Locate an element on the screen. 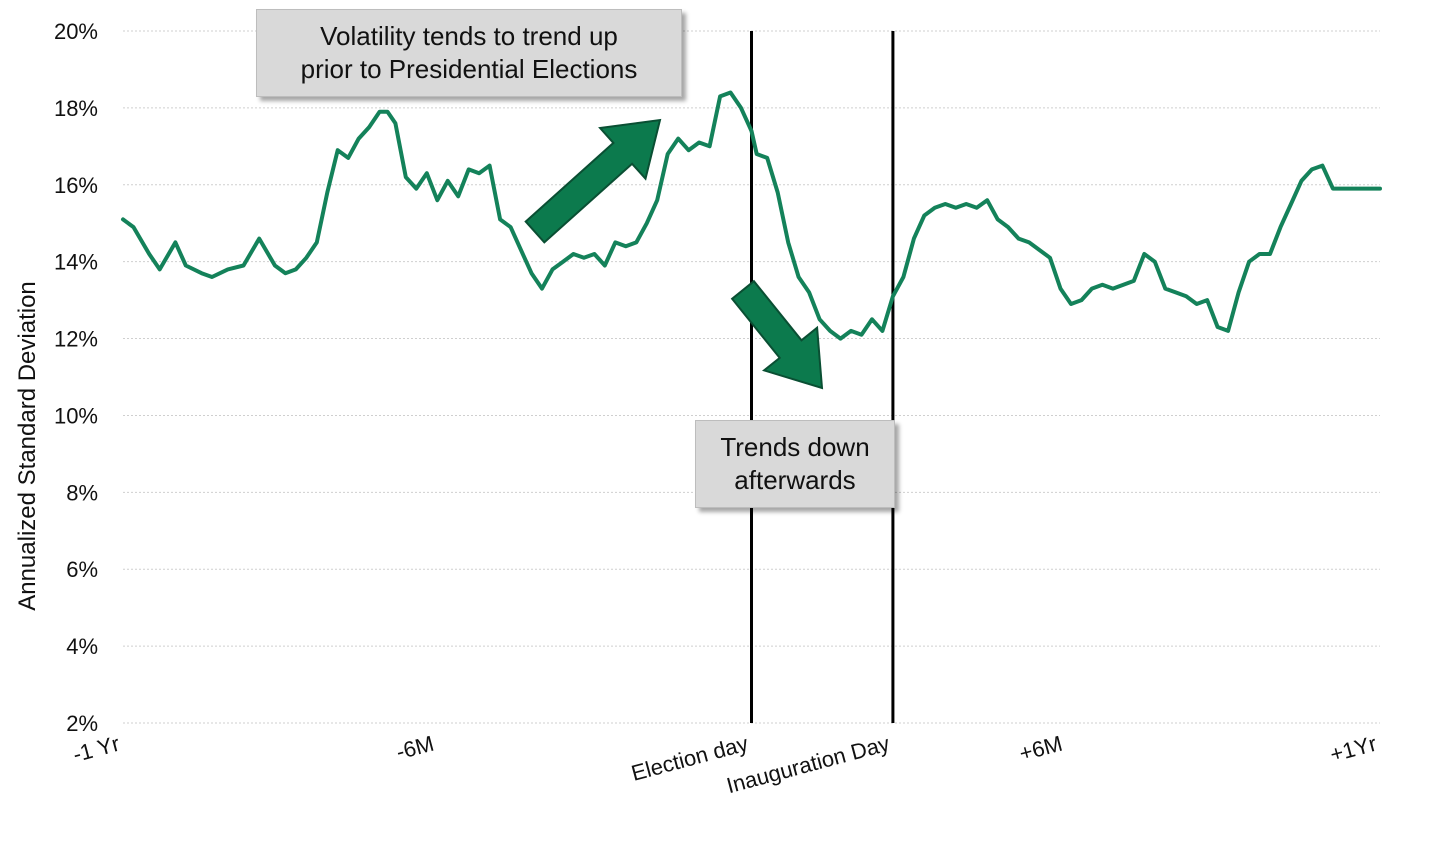 This screenshot has width=1440, height=846. y-tick-label: 16% is located at coordinates (76, 185).